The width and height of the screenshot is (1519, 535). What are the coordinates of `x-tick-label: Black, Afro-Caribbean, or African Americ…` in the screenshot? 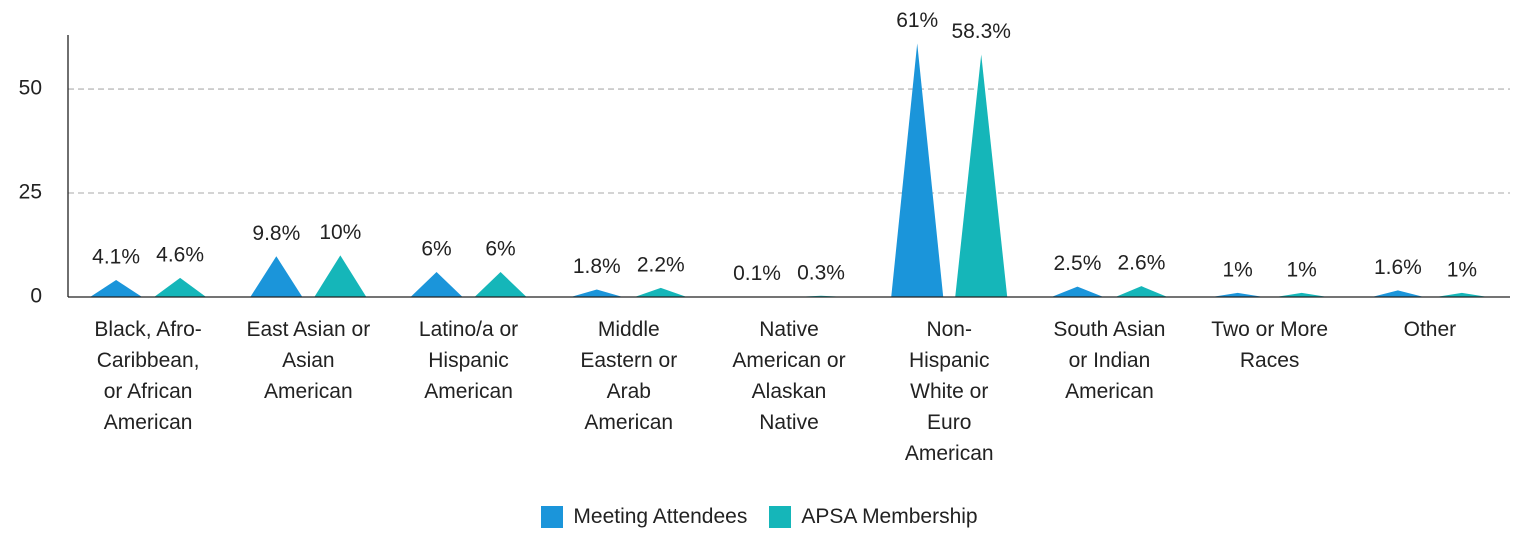 It's located at (148, 376).